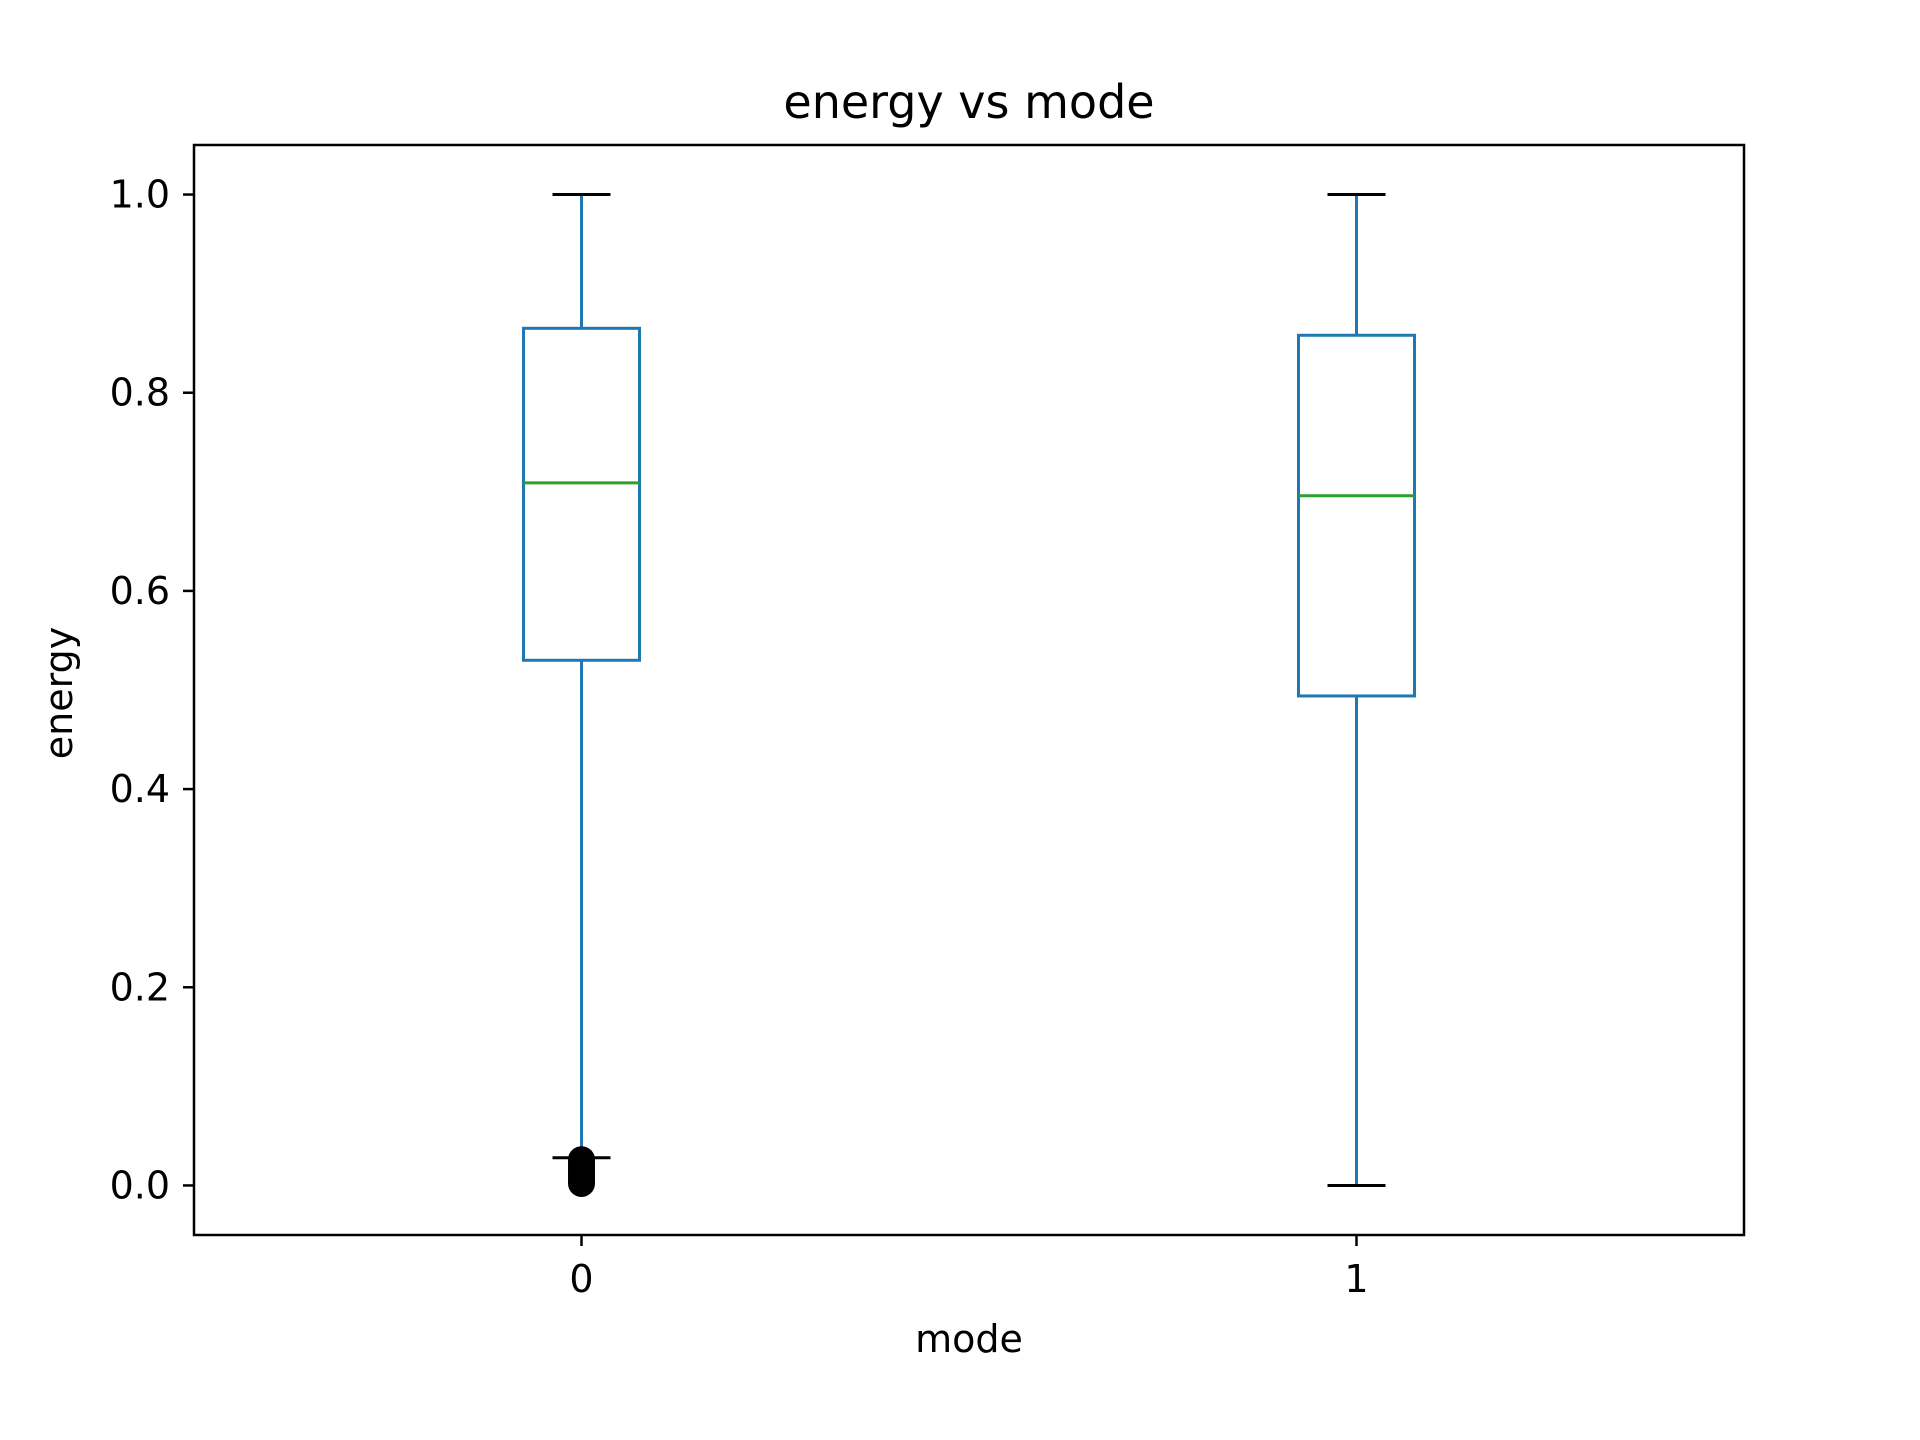 The width and height of the screenshot is (1920, 1440). I want to click on y-tick-label: 0.8, so click(140, 393).